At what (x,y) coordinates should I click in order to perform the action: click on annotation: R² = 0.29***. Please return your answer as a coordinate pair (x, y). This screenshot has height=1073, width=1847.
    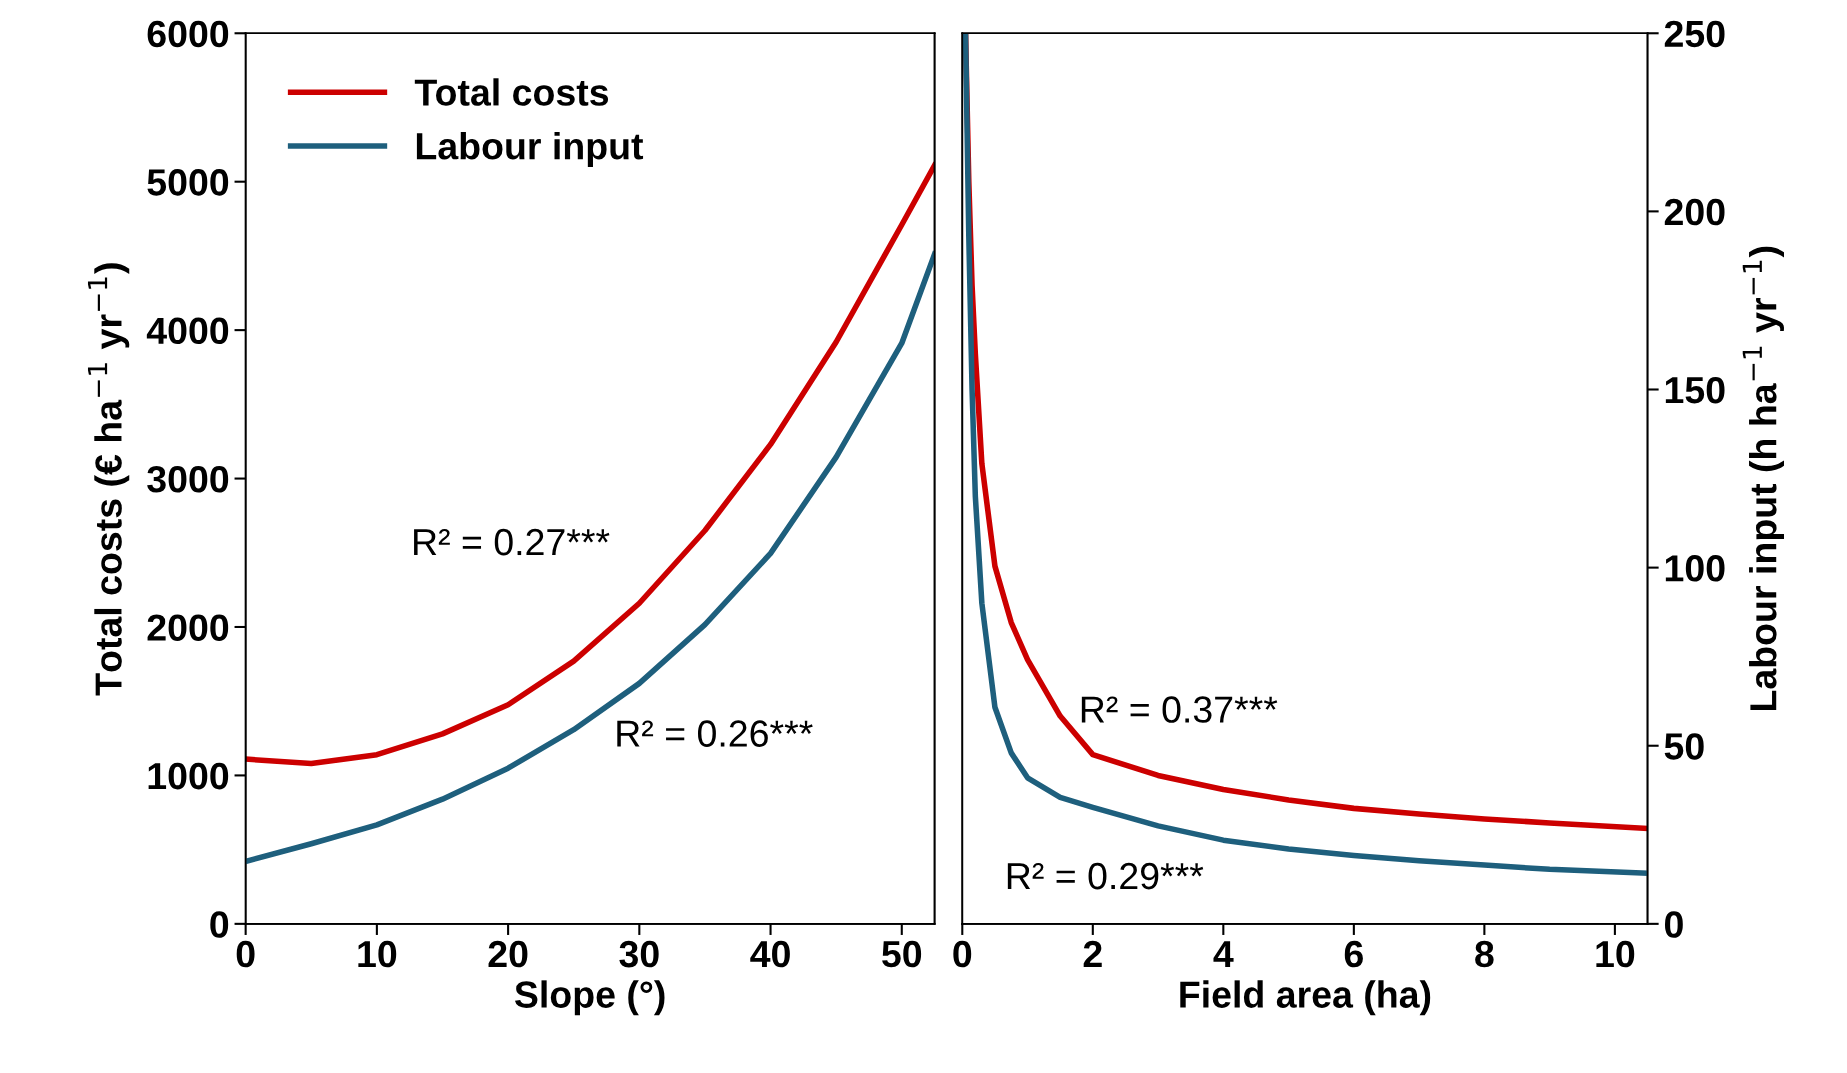
    Looking at the image, I should click on (1105, 876).